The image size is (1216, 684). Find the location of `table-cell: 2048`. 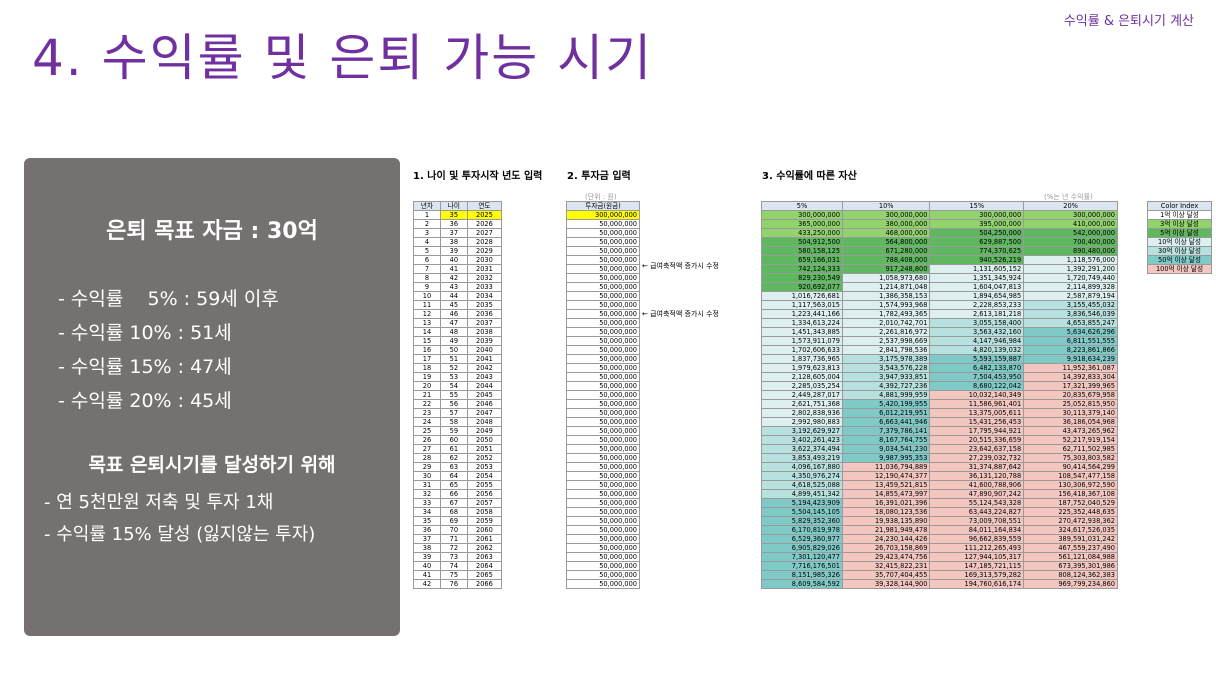

table-cell: 2048 is located at coordinates (484, 422).